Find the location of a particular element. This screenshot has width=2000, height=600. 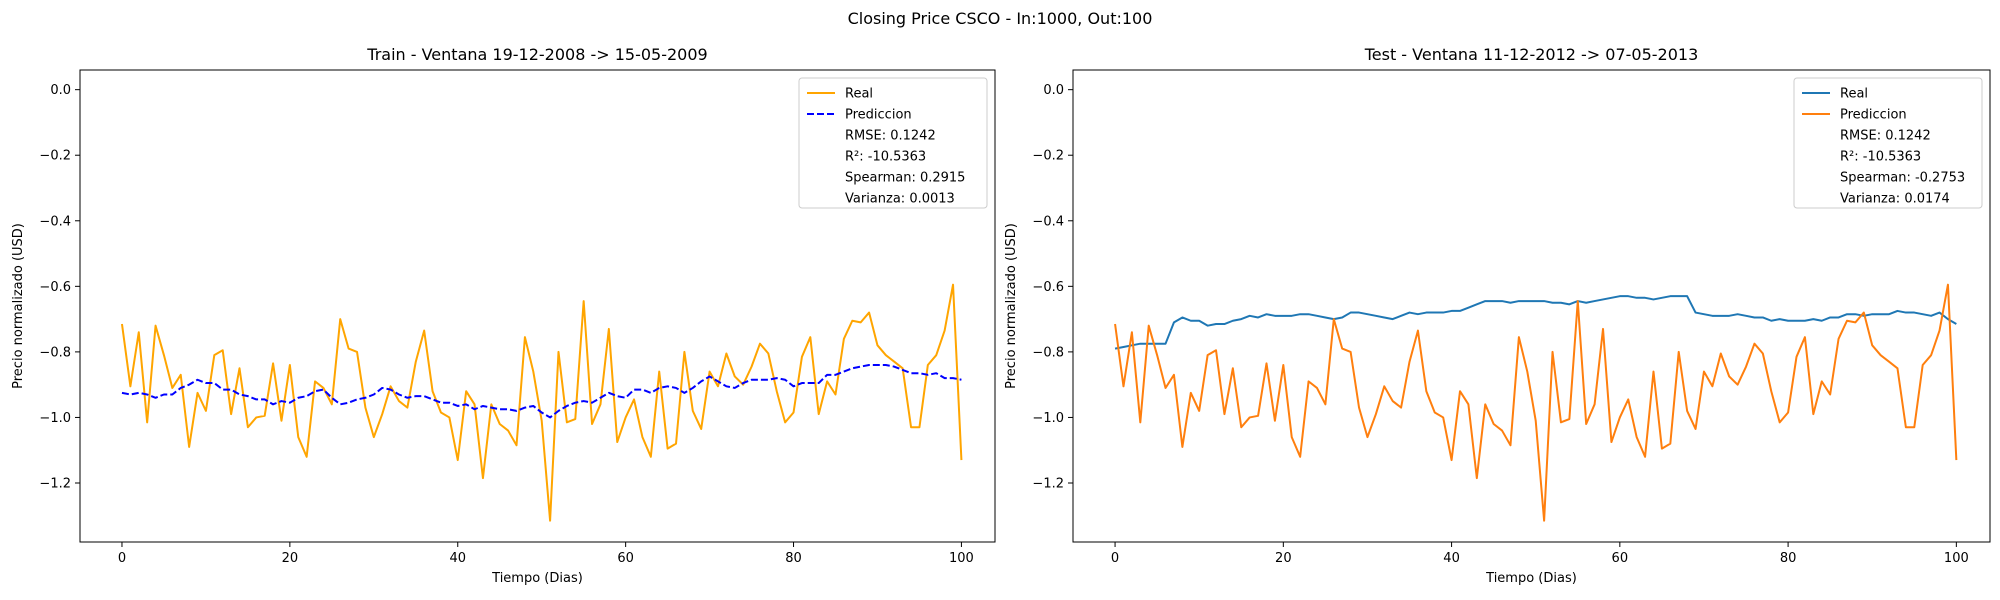

panel2-y-tick-label: −0.2 is located at coordinates (1048, 156).